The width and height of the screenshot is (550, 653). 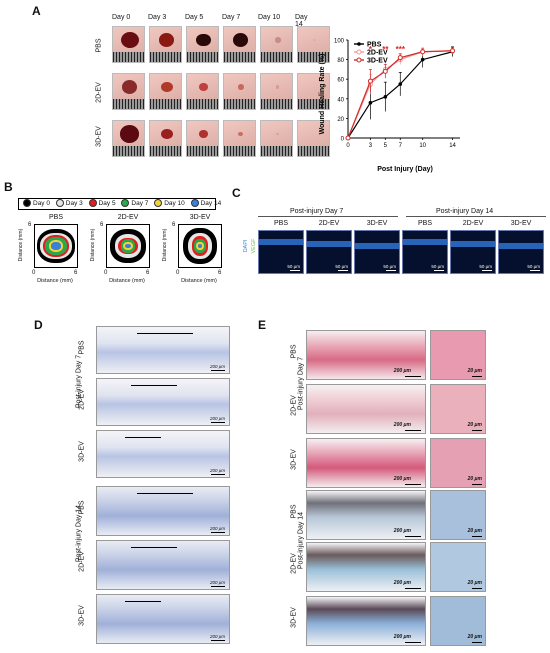 I want to click on series-line, so click(x=400, y=95).